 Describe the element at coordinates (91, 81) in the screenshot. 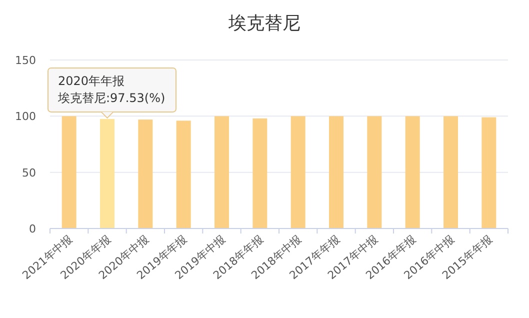

I see `annotation: 2020年年报` at that location.